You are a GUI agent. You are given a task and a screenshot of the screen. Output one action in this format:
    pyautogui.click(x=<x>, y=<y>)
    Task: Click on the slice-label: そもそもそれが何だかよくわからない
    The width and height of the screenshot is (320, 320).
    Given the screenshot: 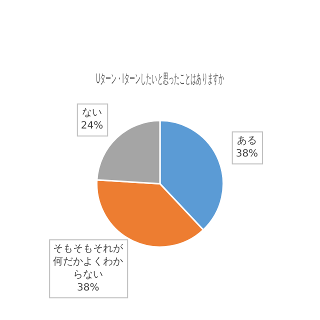 What is the action you would take?
    pyautogui.click(x=88, y=261)
    